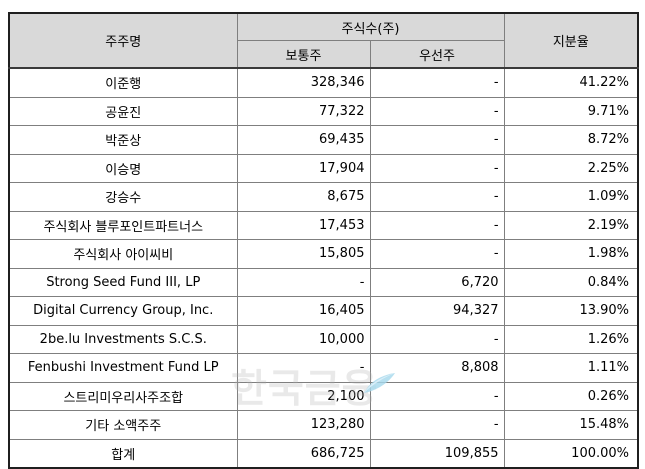 Image resolution: width=645 pixels, height=469 pixels. What do you see at coordinates (303, 453) in the screenshot?
I see `common-shares-cell: 686,725` at bounding box center [303, 453].